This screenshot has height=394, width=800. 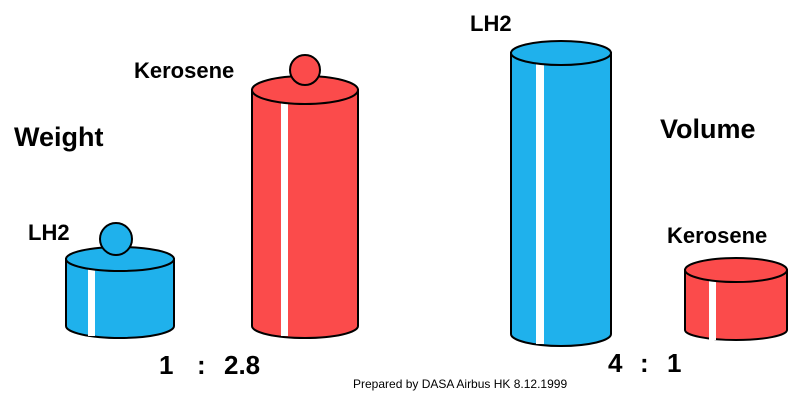 I want to click on kerosene-volume-cylinder, so click(x=736, y=299).